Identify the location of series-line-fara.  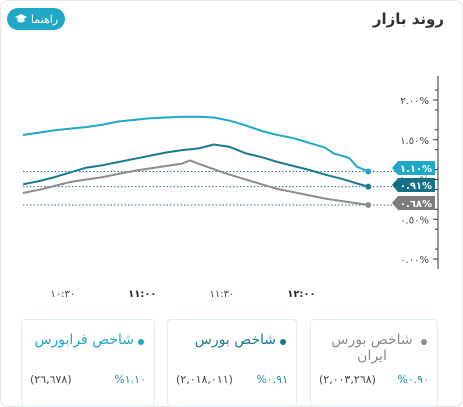
(195, 144).